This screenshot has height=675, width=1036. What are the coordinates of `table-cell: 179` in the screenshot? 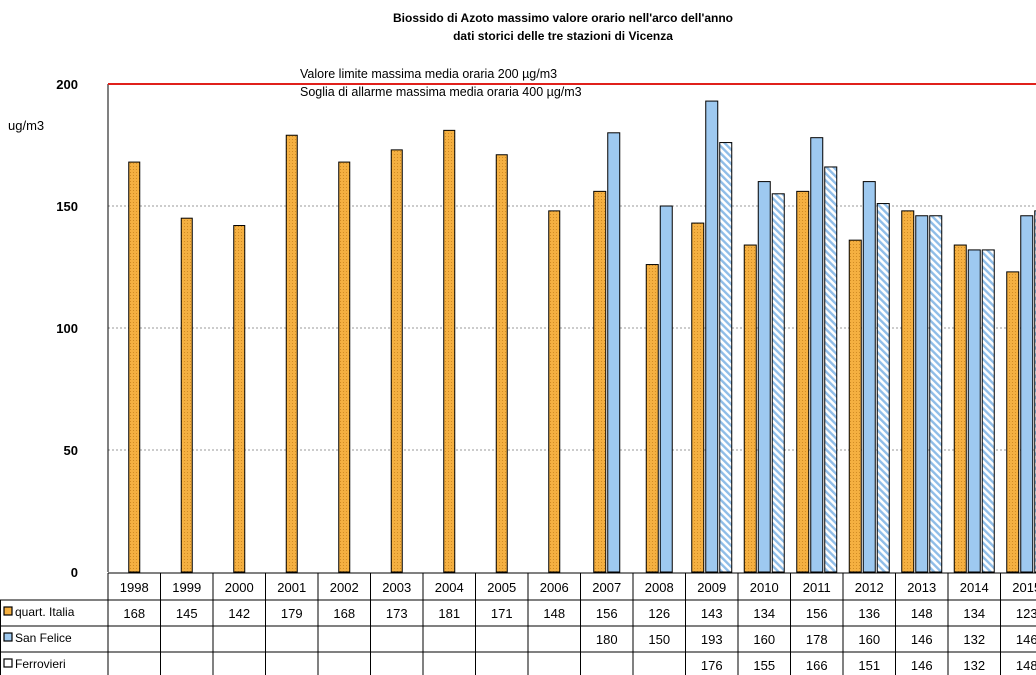 It's located at (292, 613).